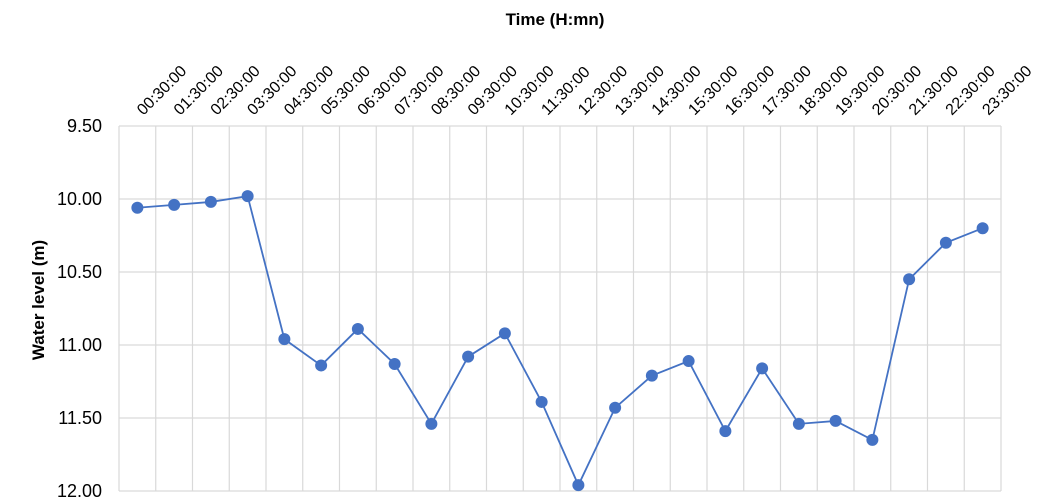 The width and height of the screenshot is (1051, 501). I want to click on y-tick-label: 10.00, so click(79, 199).